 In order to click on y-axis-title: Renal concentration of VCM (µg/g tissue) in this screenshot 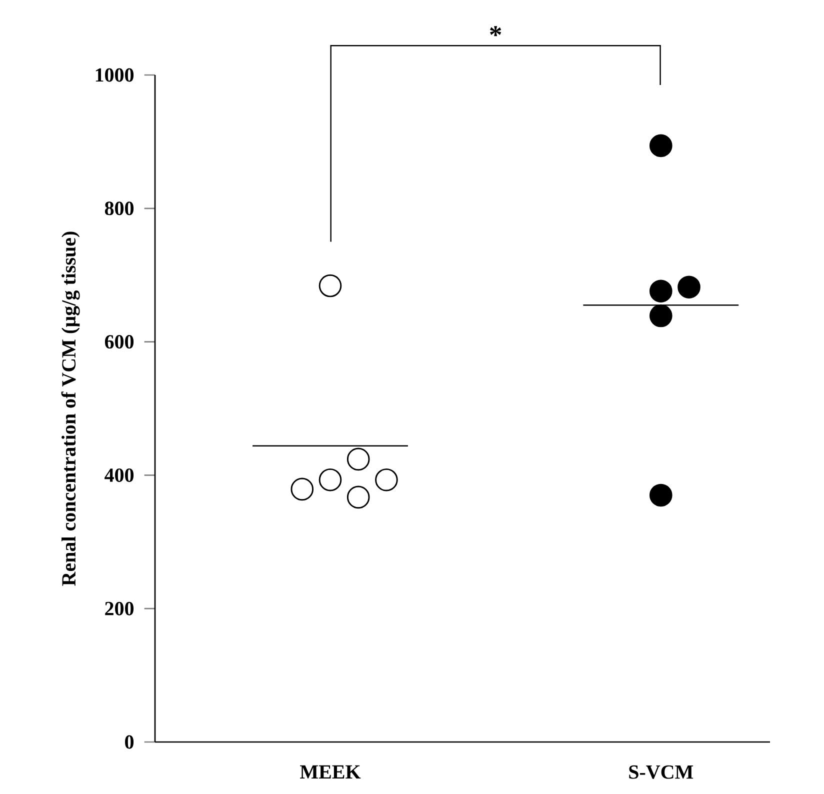, I will do `click(70, 409)`.